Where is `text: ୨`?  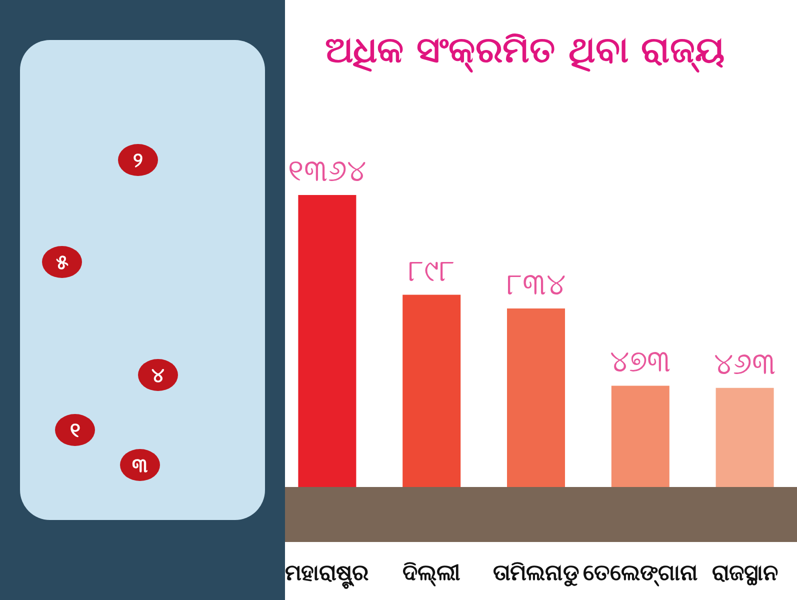
text: ୨ is located at coordinates (138, 160).